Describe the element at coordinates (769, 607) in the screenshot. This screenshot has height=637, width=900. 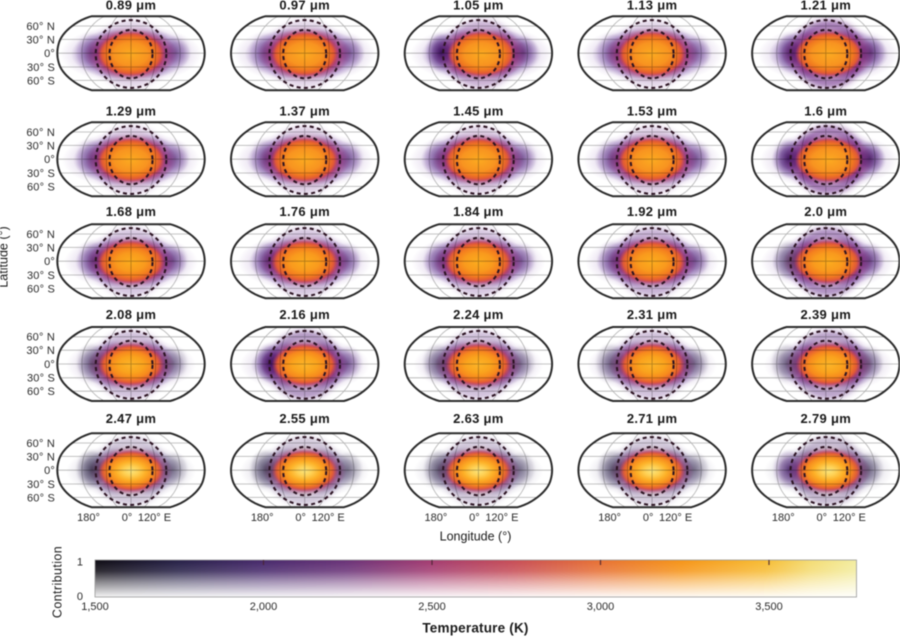
I see `svg-text: 3,500` at that location.